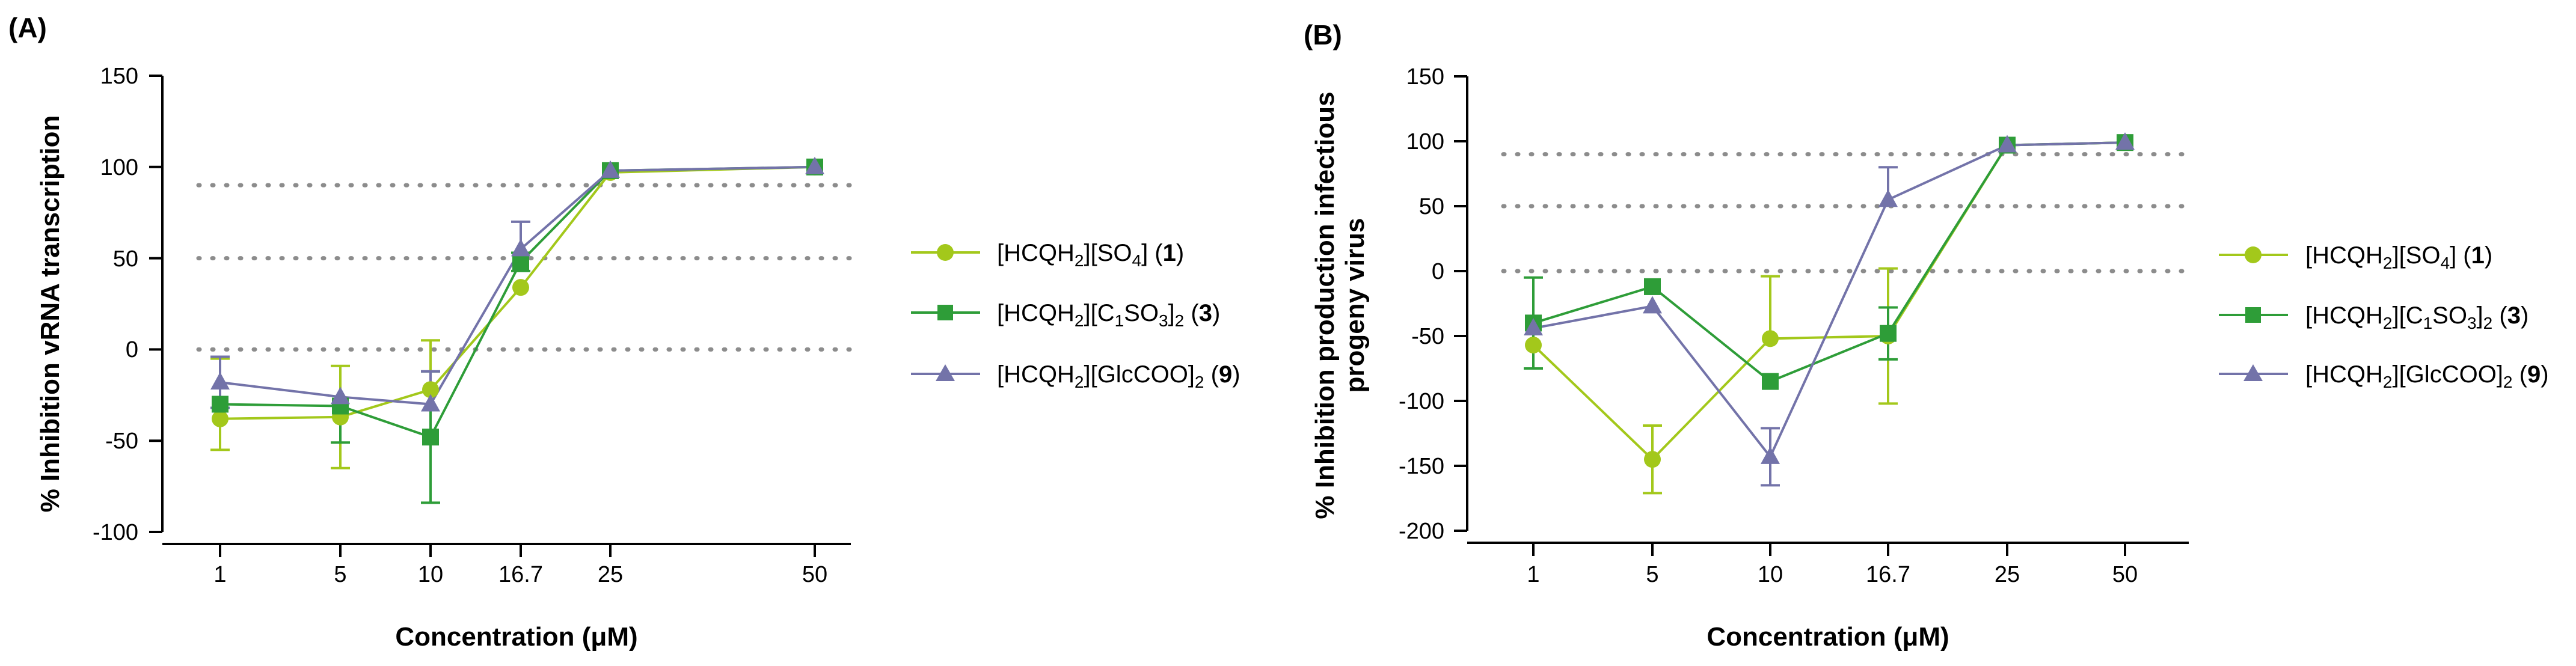 The image size is (2576, 666). What do you see at coordinates (610, 574) in the screenshot?
I see `panel-a-xtick: 25` at bounding box center [610, 574].